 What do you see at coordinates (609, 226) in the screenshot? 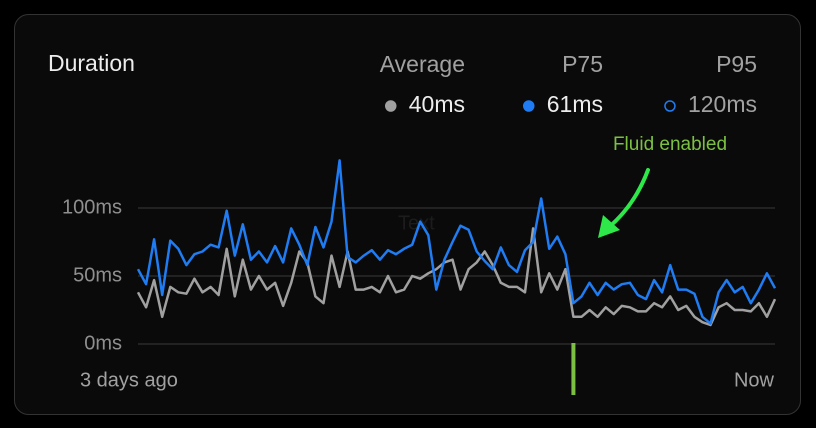
I see `annotation-arrowhead` at bounding box center [609, 226].